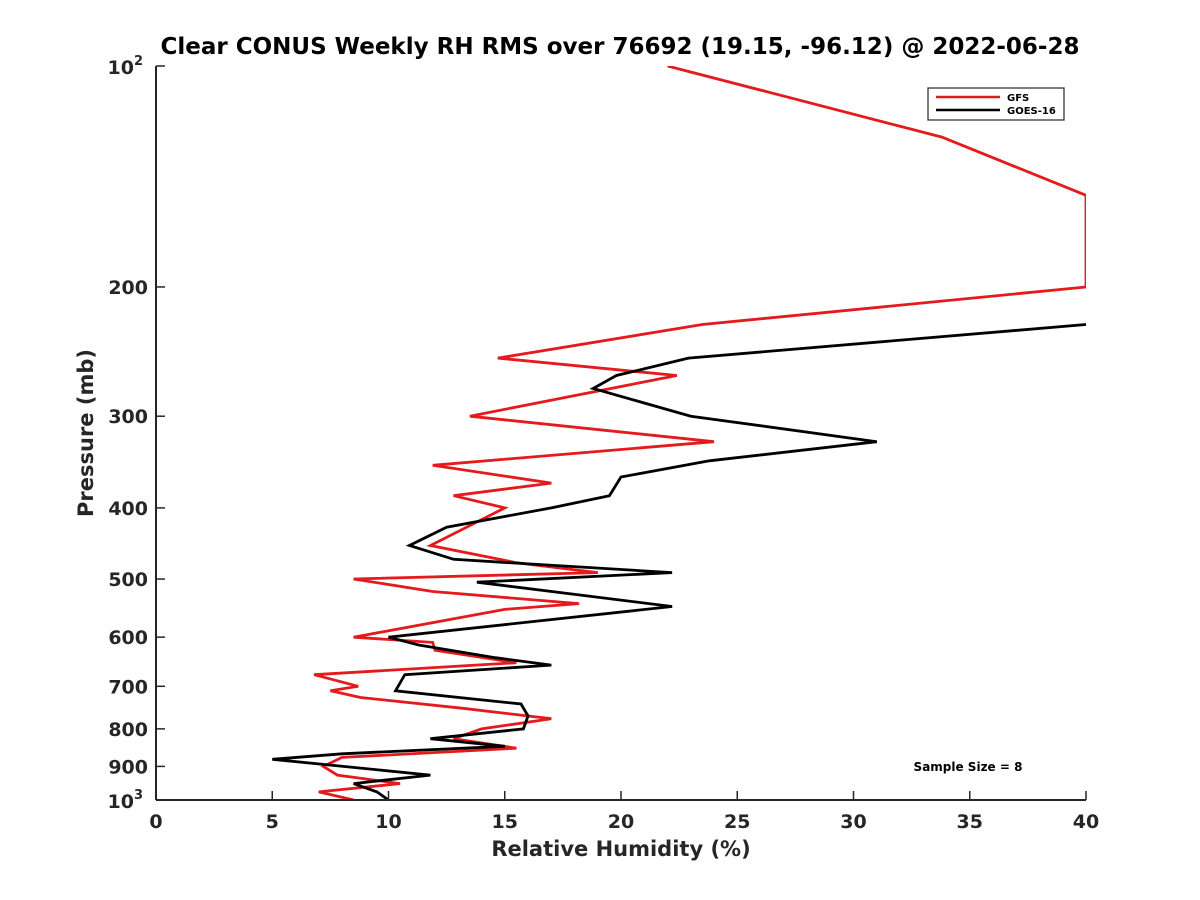 The image size is (1200, 900). I want to click on x-axis-label: Relative Humidity (%), so click(620, 849).